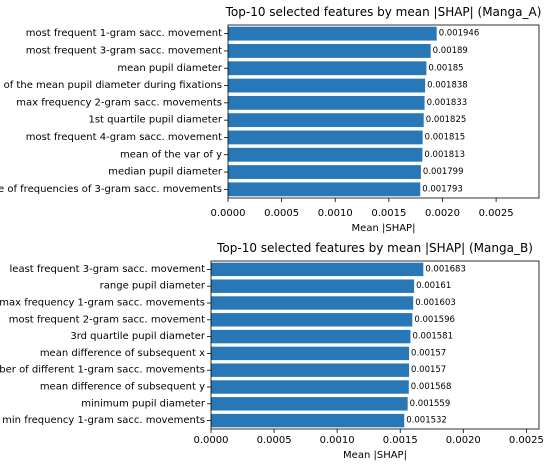  I want to click on manga-a-y-tick-label: most frequent 4-gram sacc. movement, so click(124, 137).